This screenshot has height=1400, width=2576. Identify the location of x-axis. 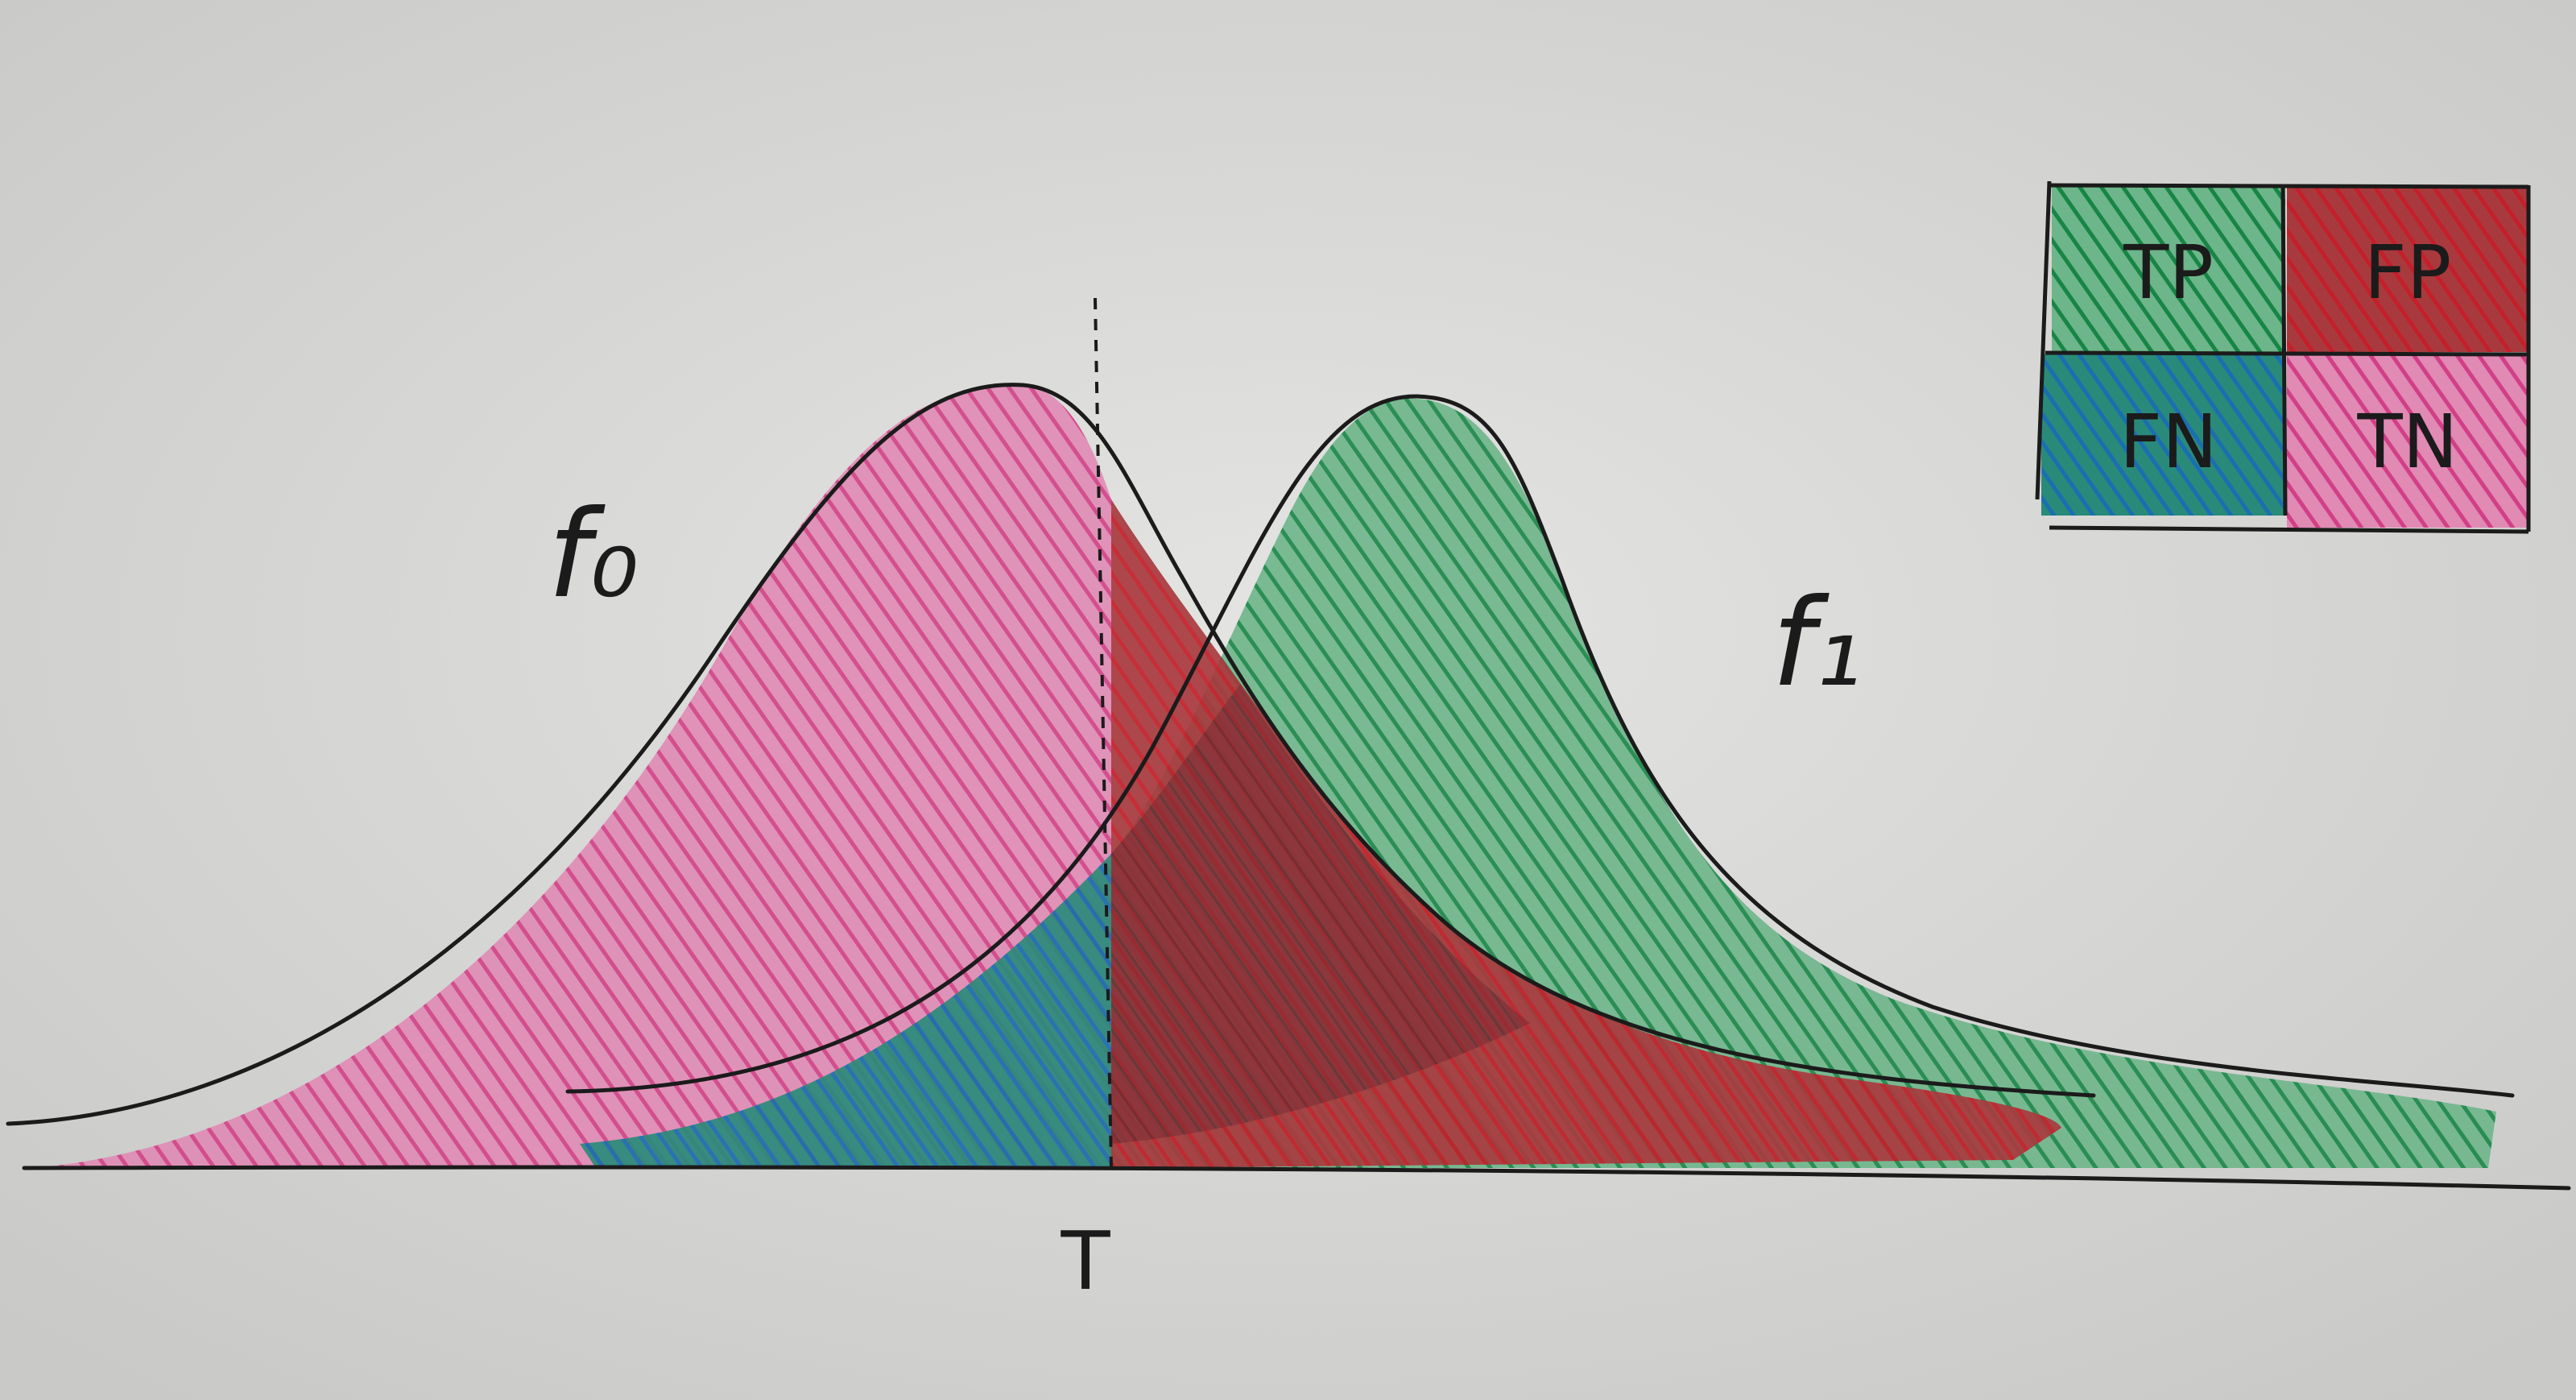
(1297, 1178).